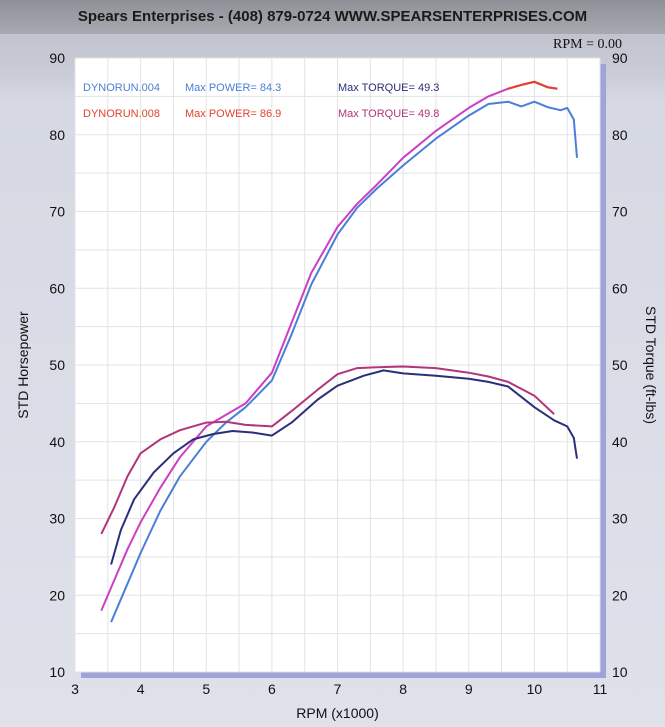  What do you see at coordinates (388, 88) in the screenshot?
I see `legend-max-torque-004: Max TORQUE= 49.3` at bounding box center [388, 88].